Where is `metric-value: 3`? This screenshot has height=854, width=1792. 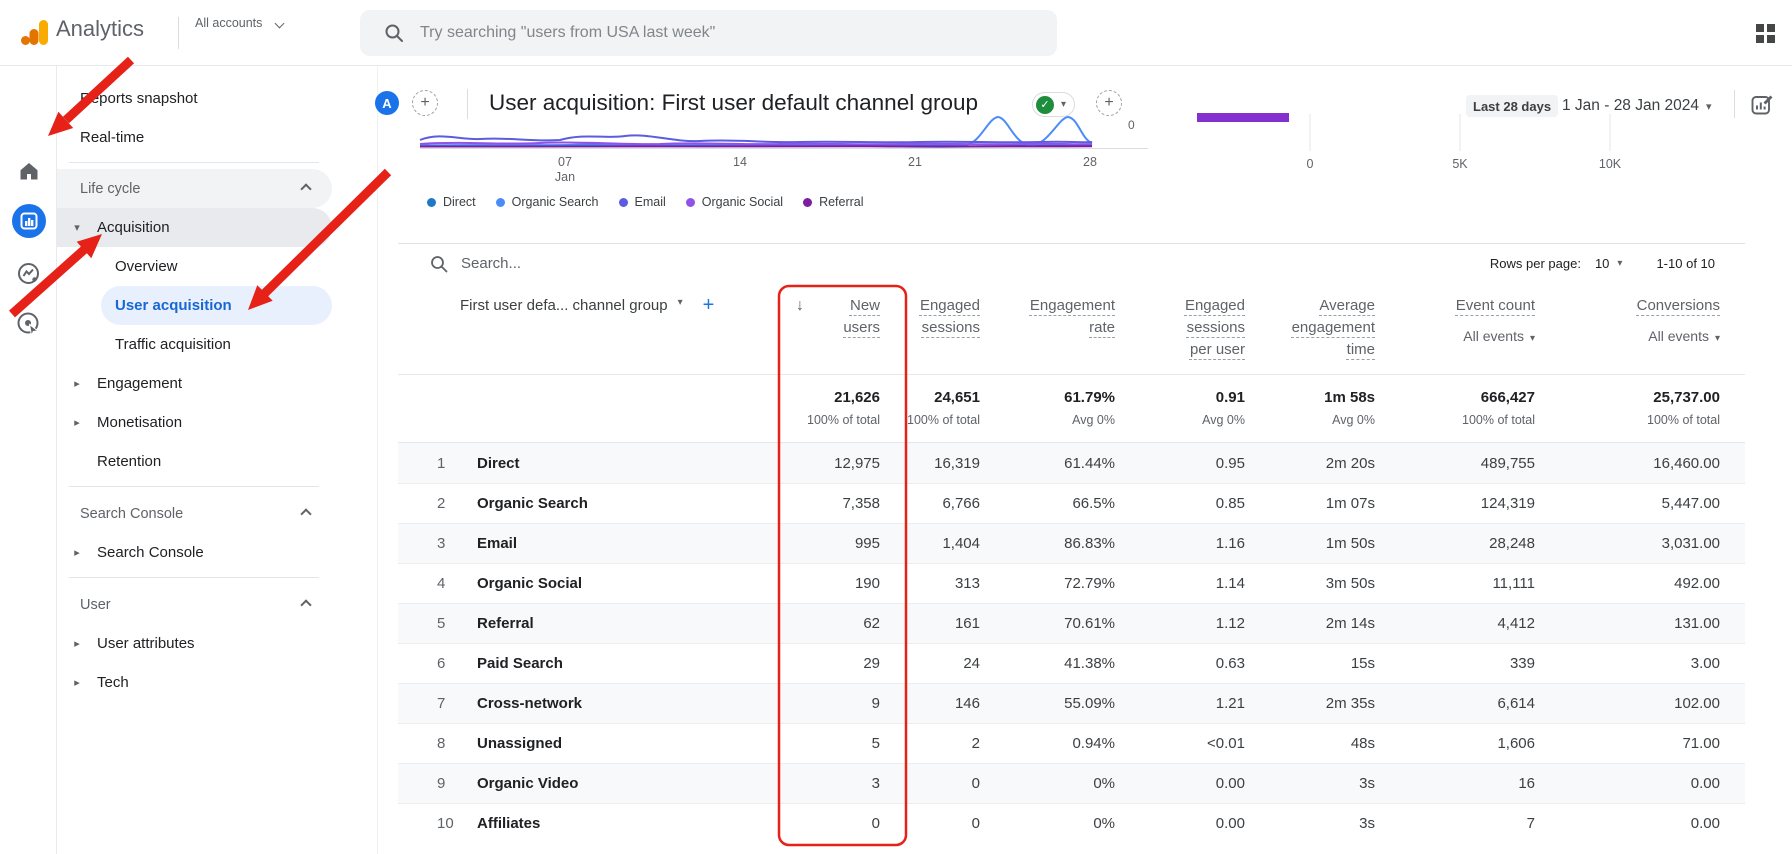 metric-value: 3 is located at coordinates (875, 783).